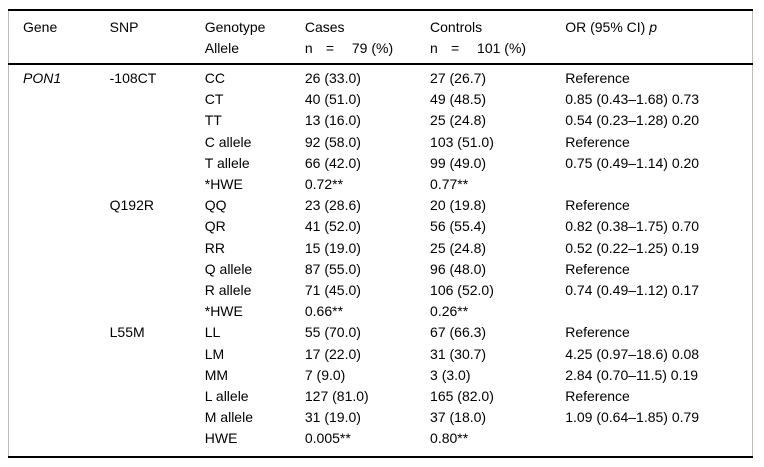 The width and height of the screenshot is (764, 467). What do you see at coordinates (325, 374) in the screenshot?
I see `cell-cases: 7 (9.0)` at bounding box center [325, 374].